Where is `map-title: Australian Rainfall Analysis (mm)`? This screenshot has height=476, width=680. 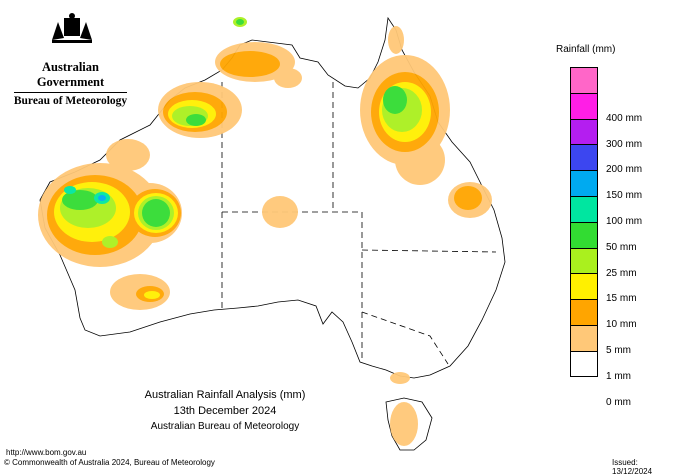
map-title: Australian Rainfall Analysis (mm) is located at coordinates (225, 395).